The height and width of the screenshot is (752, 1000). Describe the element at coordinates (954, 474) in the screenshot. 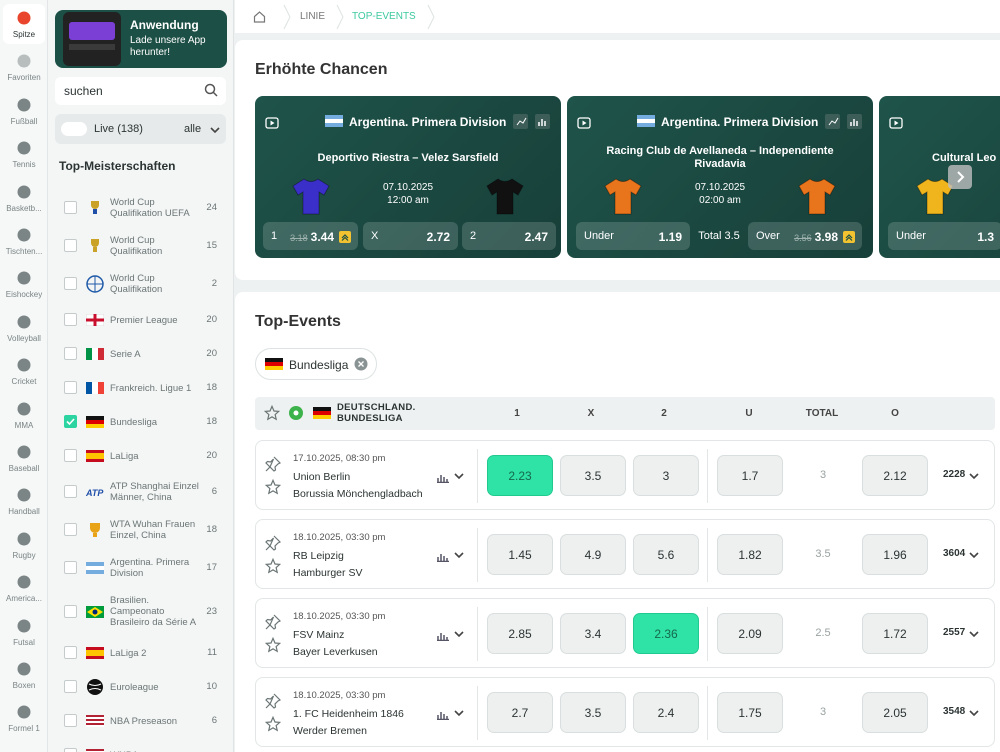

I see `markets-count: 2228` at that location.